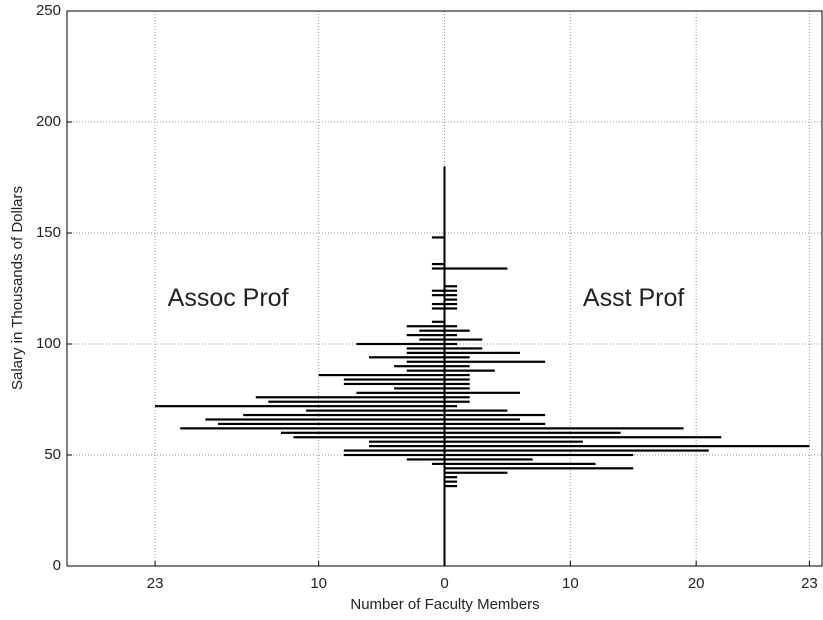  I want to click on y-tick-label: 250, so click(48, 10).